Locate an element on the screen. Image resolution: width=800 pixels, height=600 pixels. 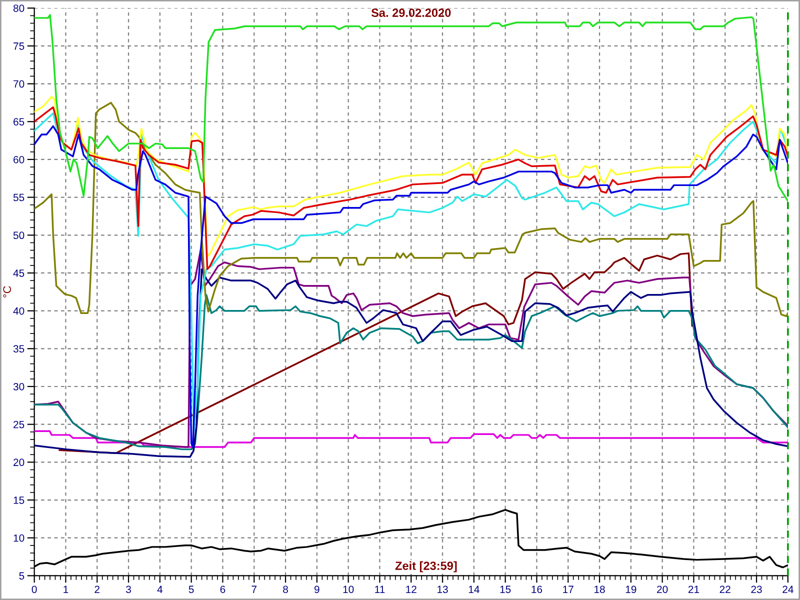
y-tick-label: 45 is located at coordinates (18, 273).